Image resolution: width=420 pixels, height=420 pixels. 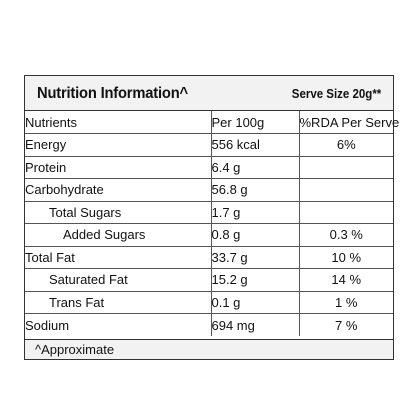 I want to click on header-nutrients: Nutrients, so click(x=118, y=122).